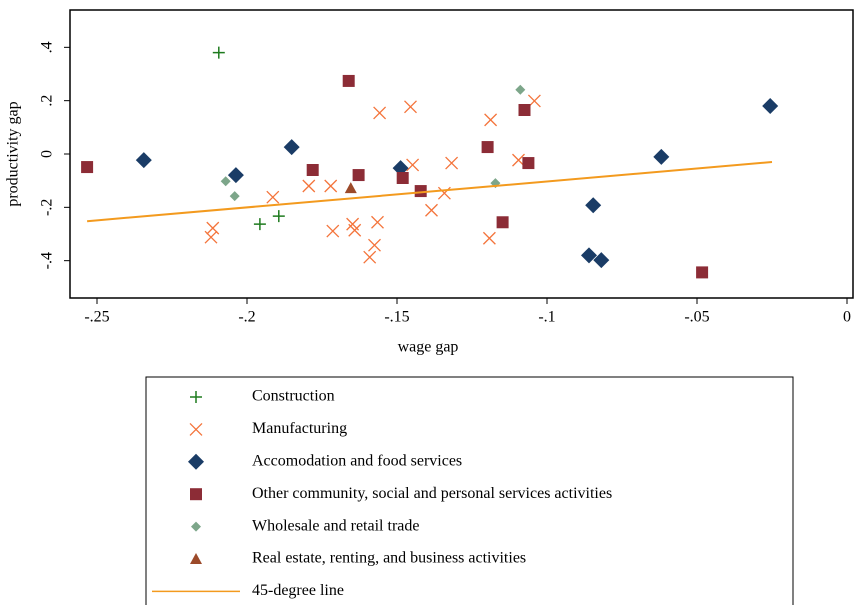 Image resolution: width=855 pixels, height=605 pixels. Describe the element at coordinates (428, 347) in the screenshot. I see `x-axis-title: wage gap` at that location.